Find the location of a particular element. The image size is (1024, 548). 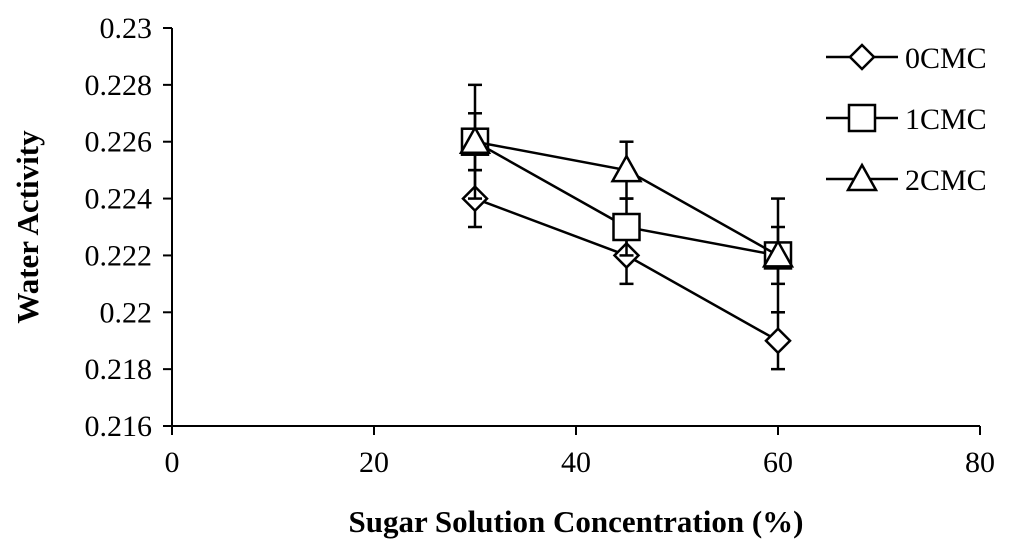

x-axis-title: Sugar Solution Concentration (%) is located at coordinates (576, 521).